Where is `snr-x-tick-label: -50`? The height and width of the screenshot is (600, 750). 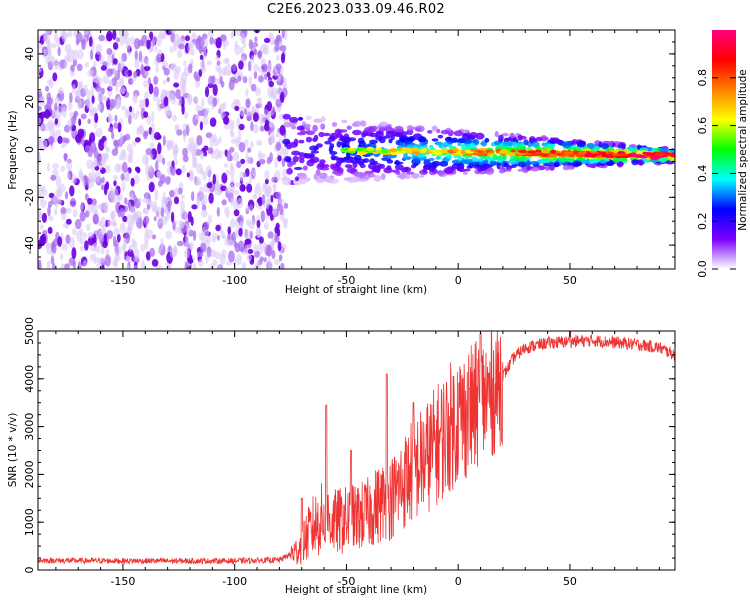 snr-x-tick-label: -50 is located at coordinates (346, 581).